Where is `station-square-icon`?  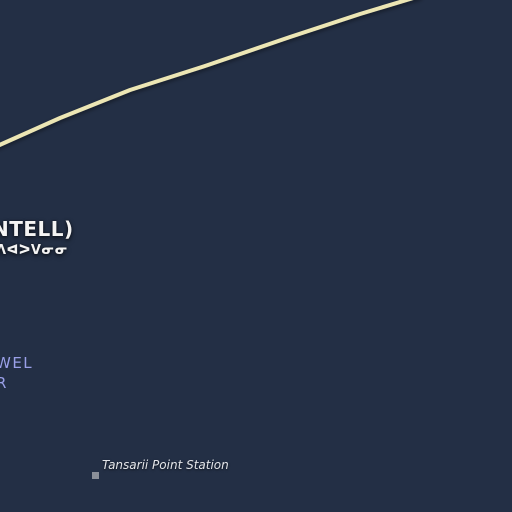 station-square-icon is located at coordinates (95, 475).